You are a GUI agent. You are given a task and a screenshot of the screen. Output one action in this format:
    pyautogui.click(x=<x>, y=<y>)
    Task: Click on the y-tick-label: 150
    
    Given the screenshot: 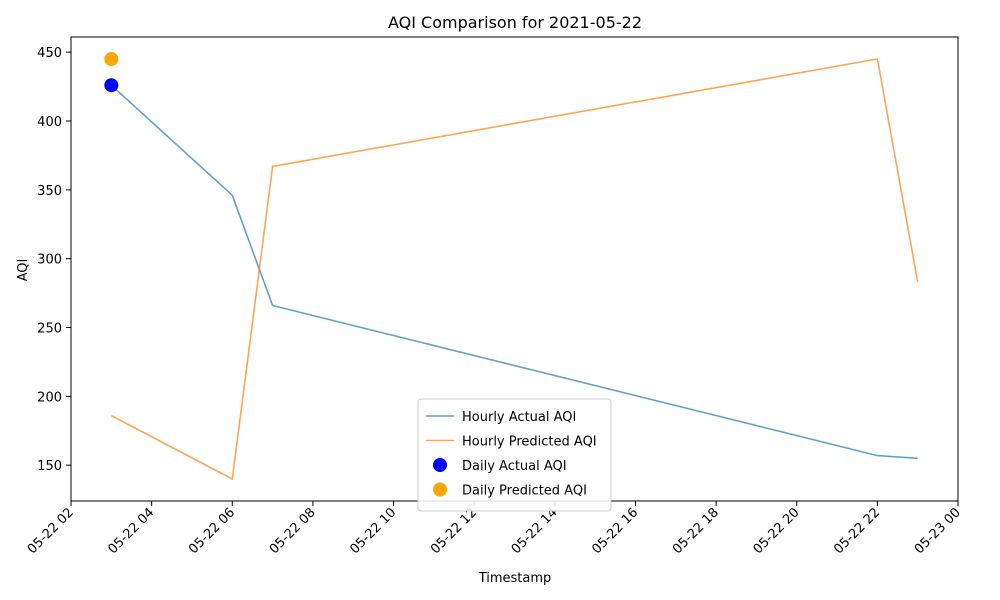 What is the action you would take?
    pyautogui.click(x=49, y=466)
    